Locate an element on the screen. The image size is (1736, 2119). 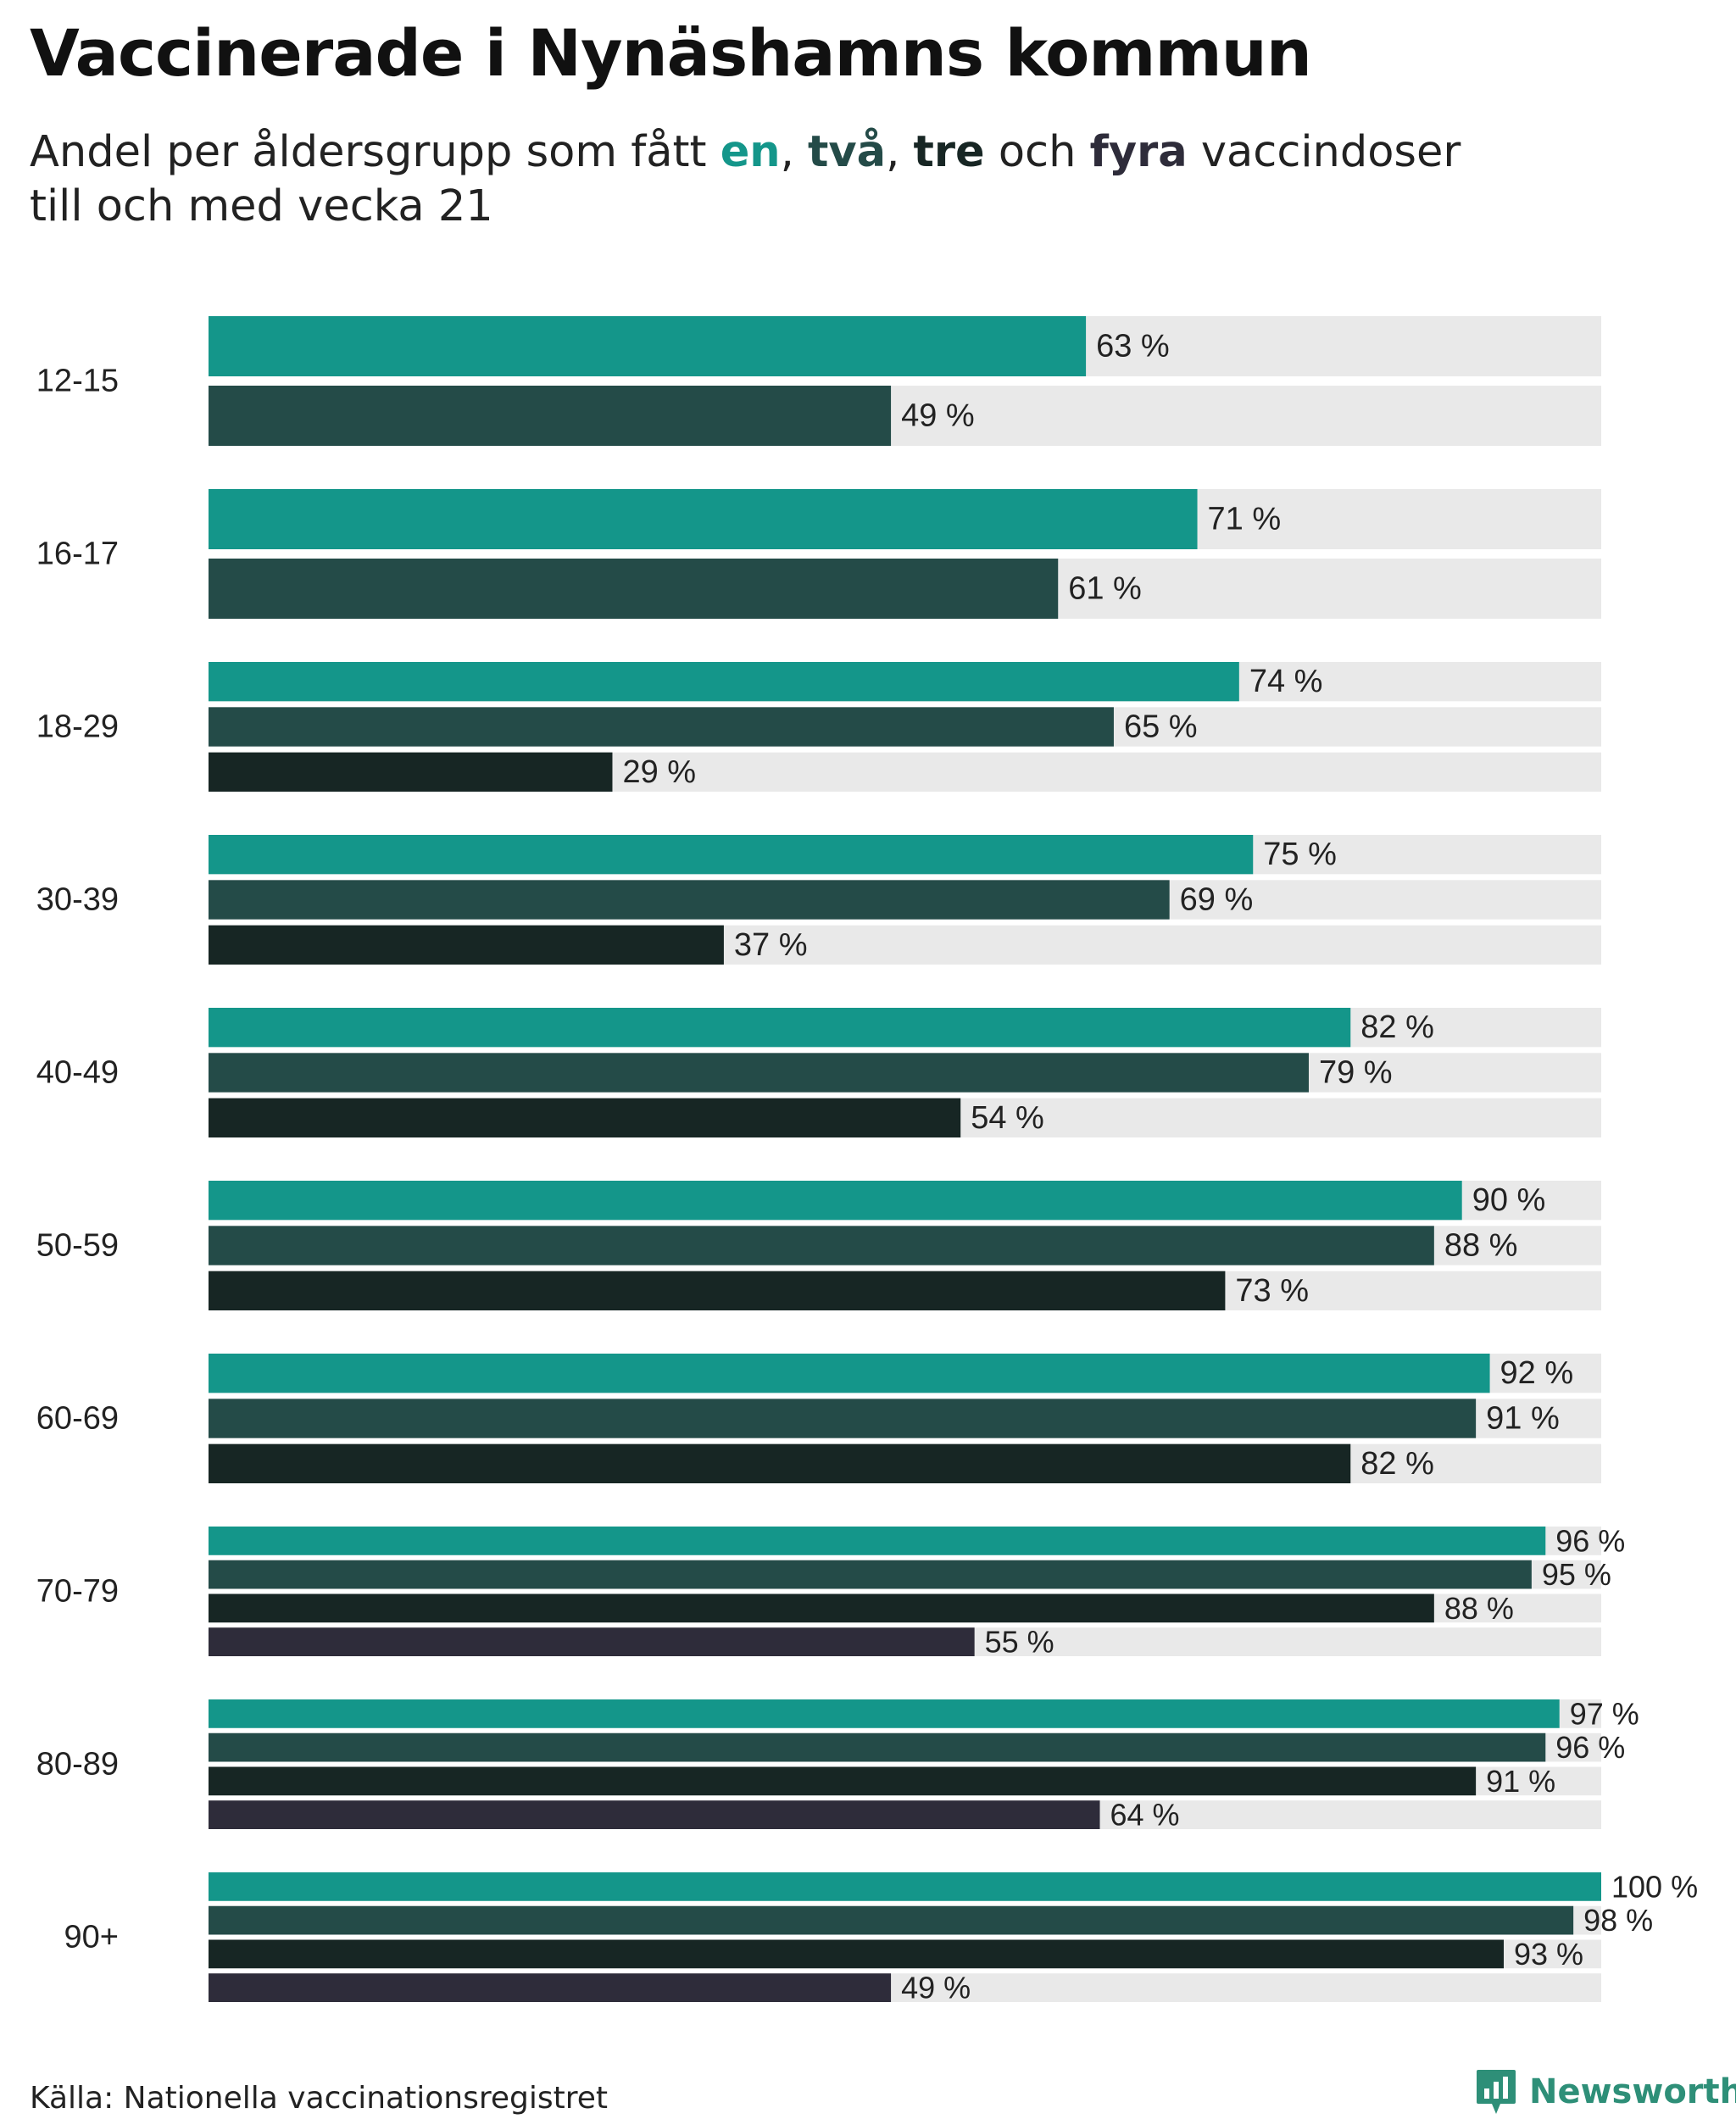
data-label: 29 % is located at coordinates (659, 772).